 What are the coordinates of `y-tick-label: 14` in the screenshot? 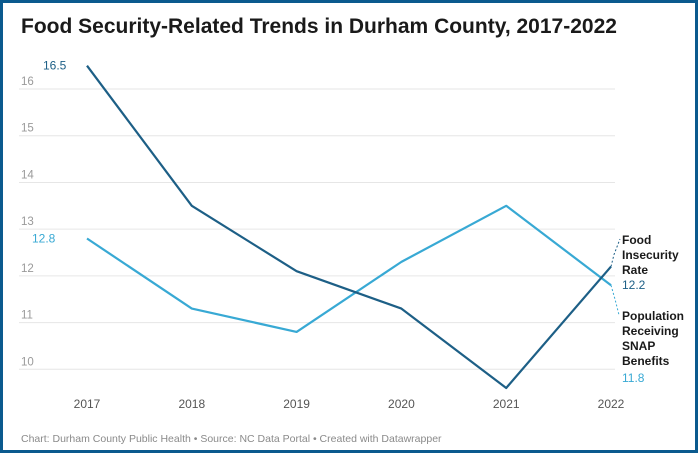 It's located at (27, 175).